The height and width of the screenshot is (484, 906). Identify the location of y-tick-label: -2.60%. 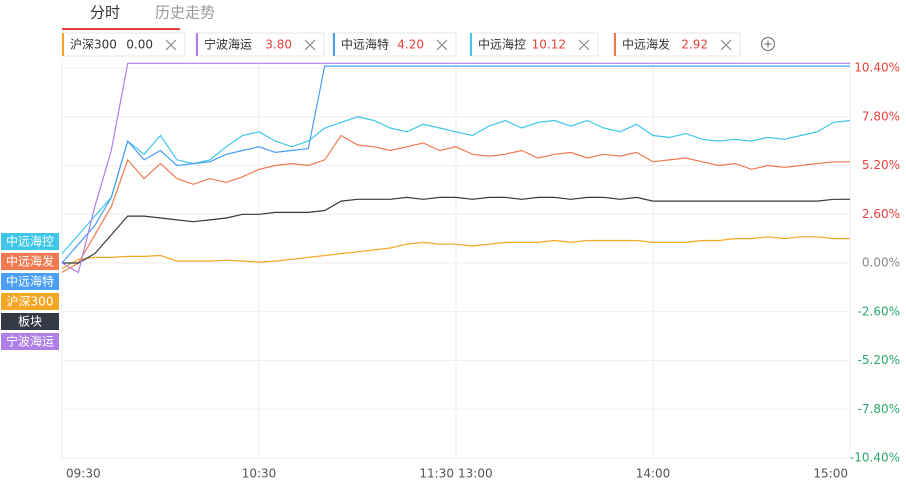
(879, 311).